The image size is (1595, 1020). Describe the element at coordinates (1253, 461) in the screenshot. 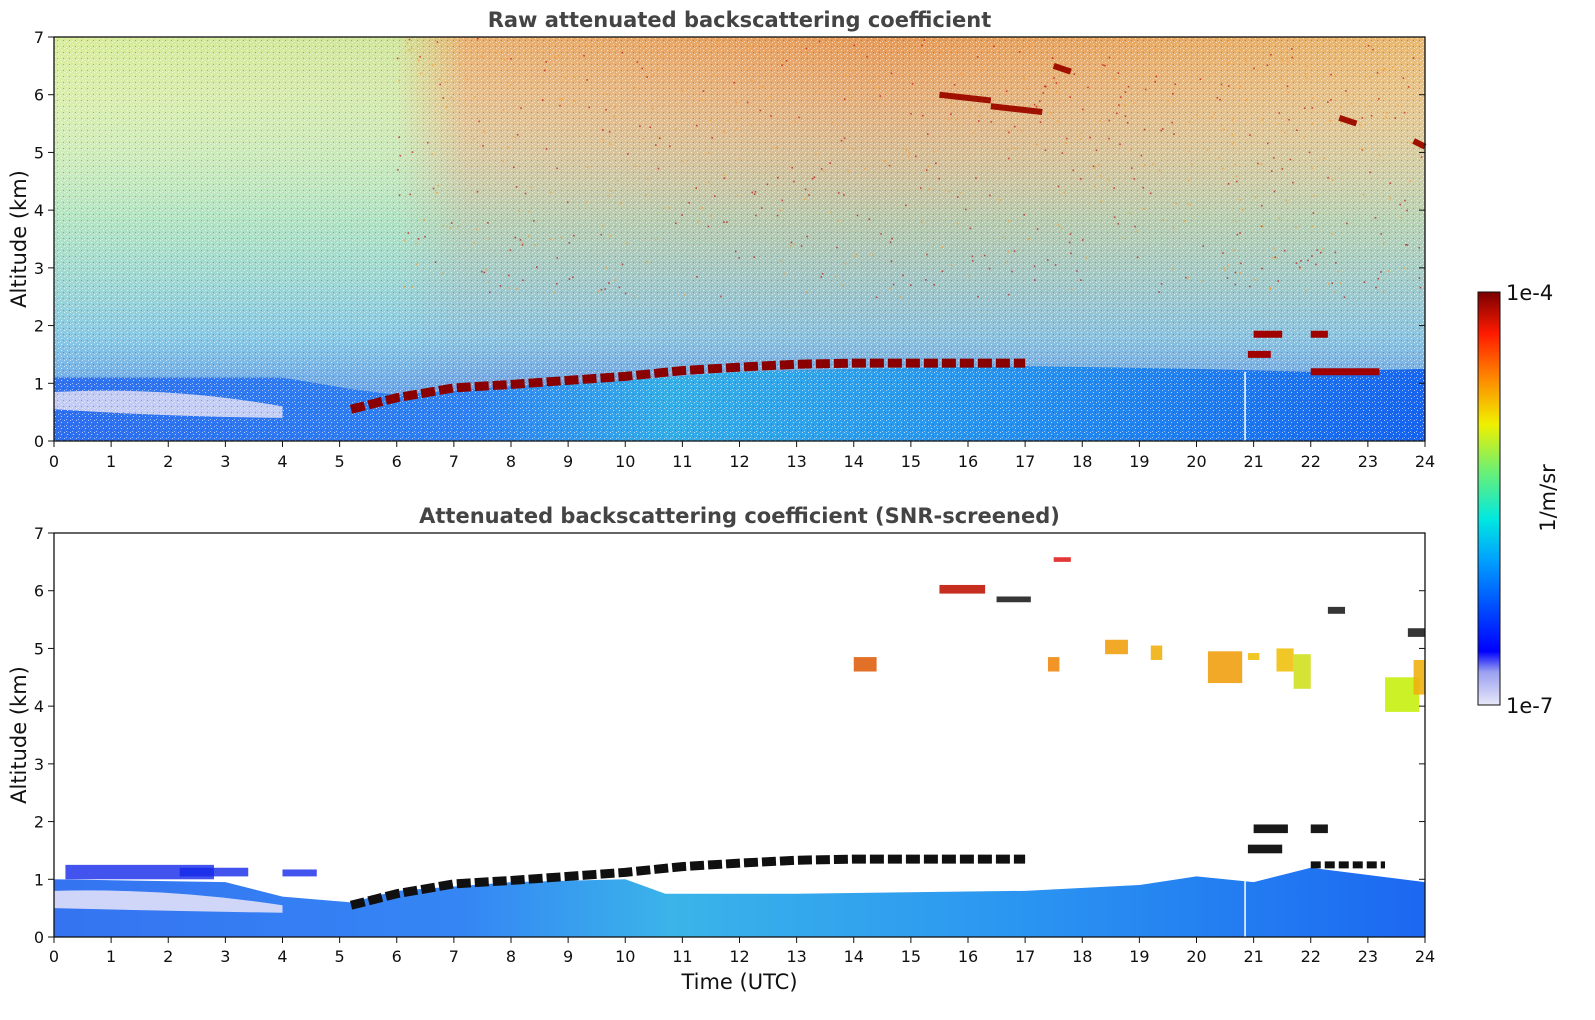

I see `x-tick-label: 21` at that location.